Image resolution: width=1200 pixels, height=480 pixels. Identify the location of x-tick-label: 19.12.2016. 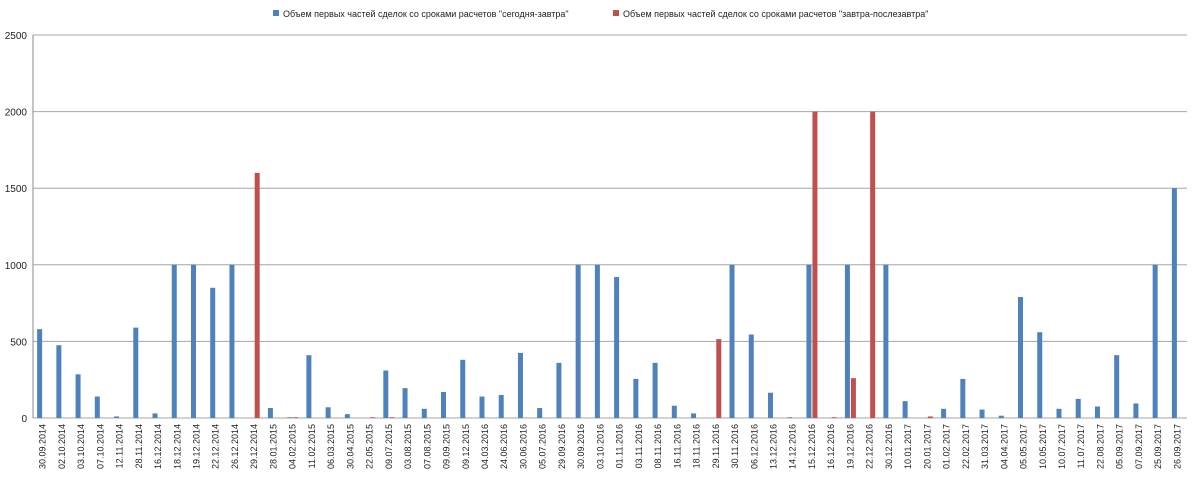
(850, 446).